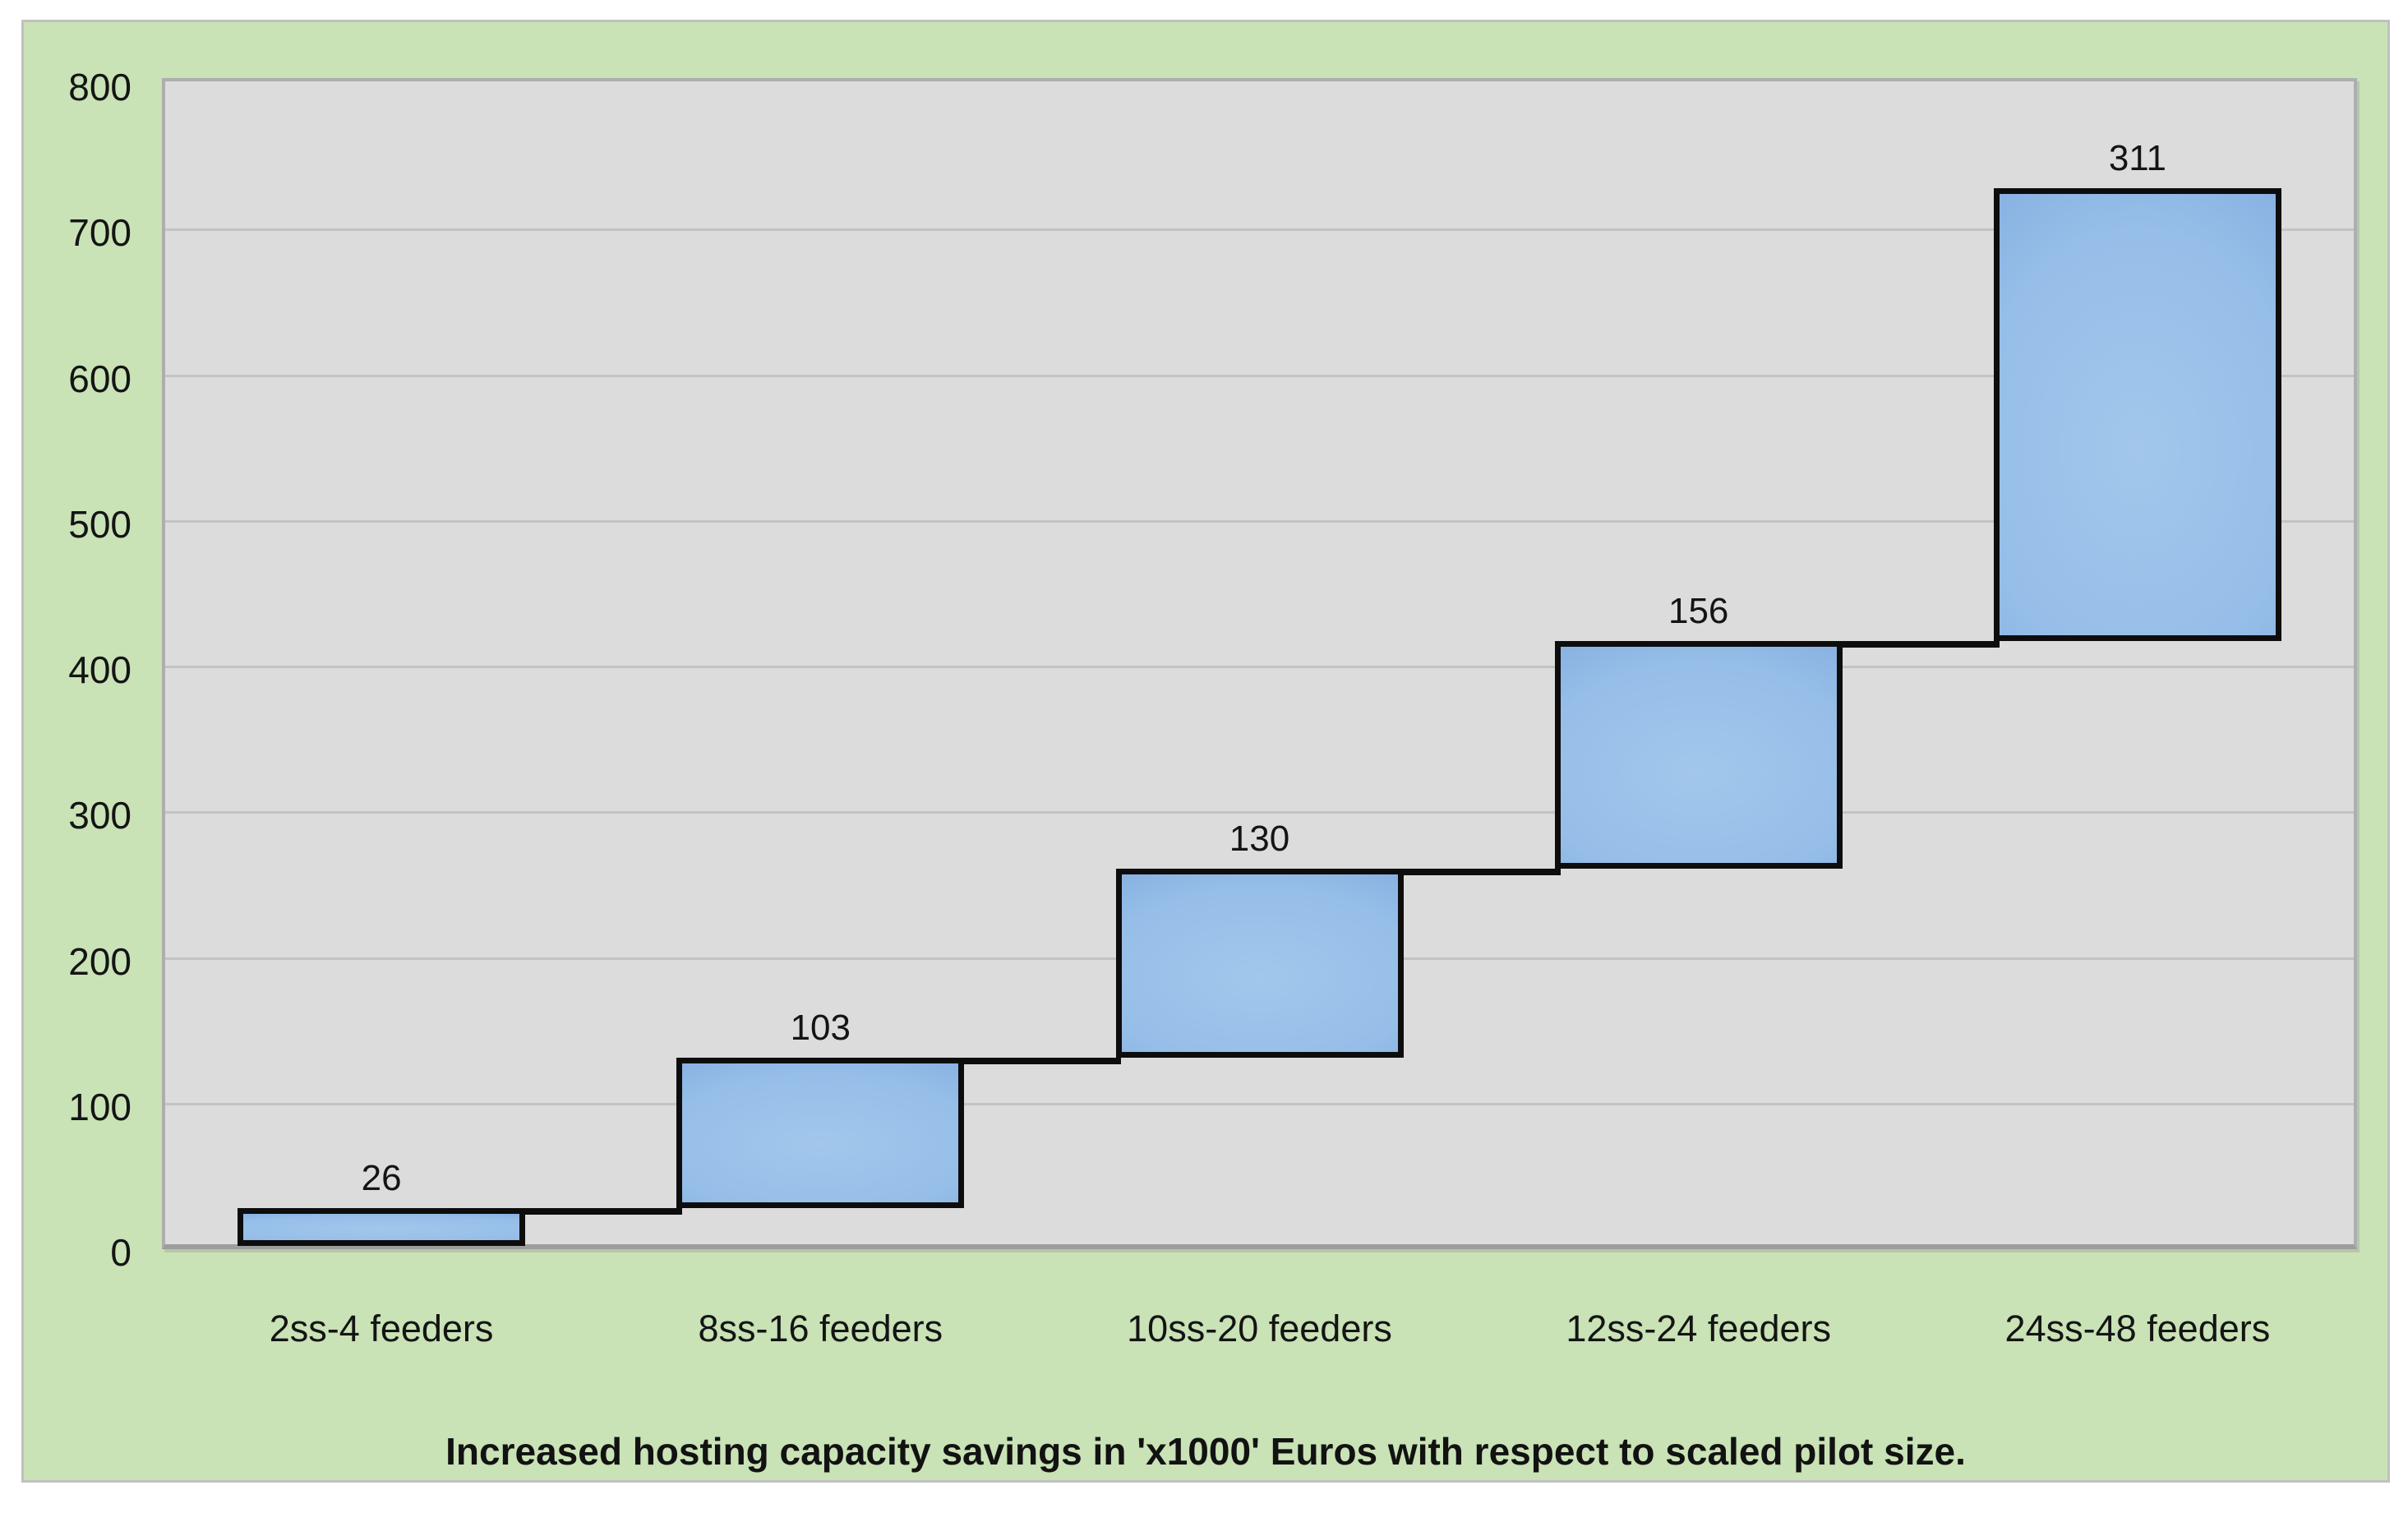  I want to click on bar-12ss-24-feeders, so click(1698, 755).